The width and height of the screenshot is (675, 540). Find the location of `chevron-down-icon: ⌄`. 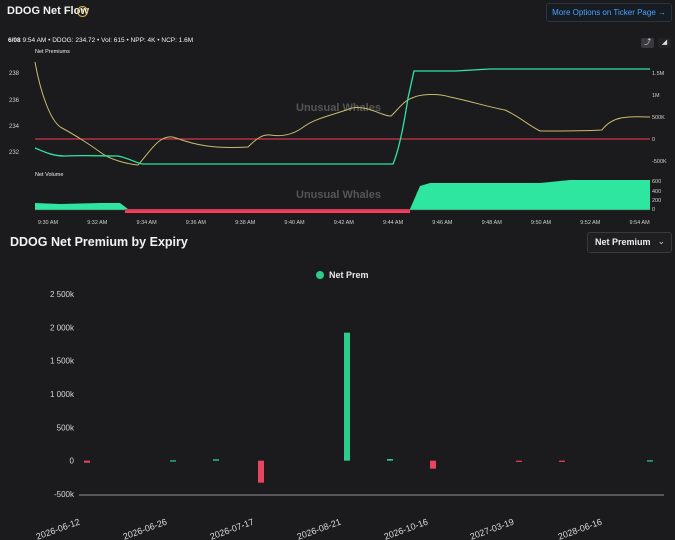

chevron-down-icon: ⌄ is located at coordinates (661, 241).